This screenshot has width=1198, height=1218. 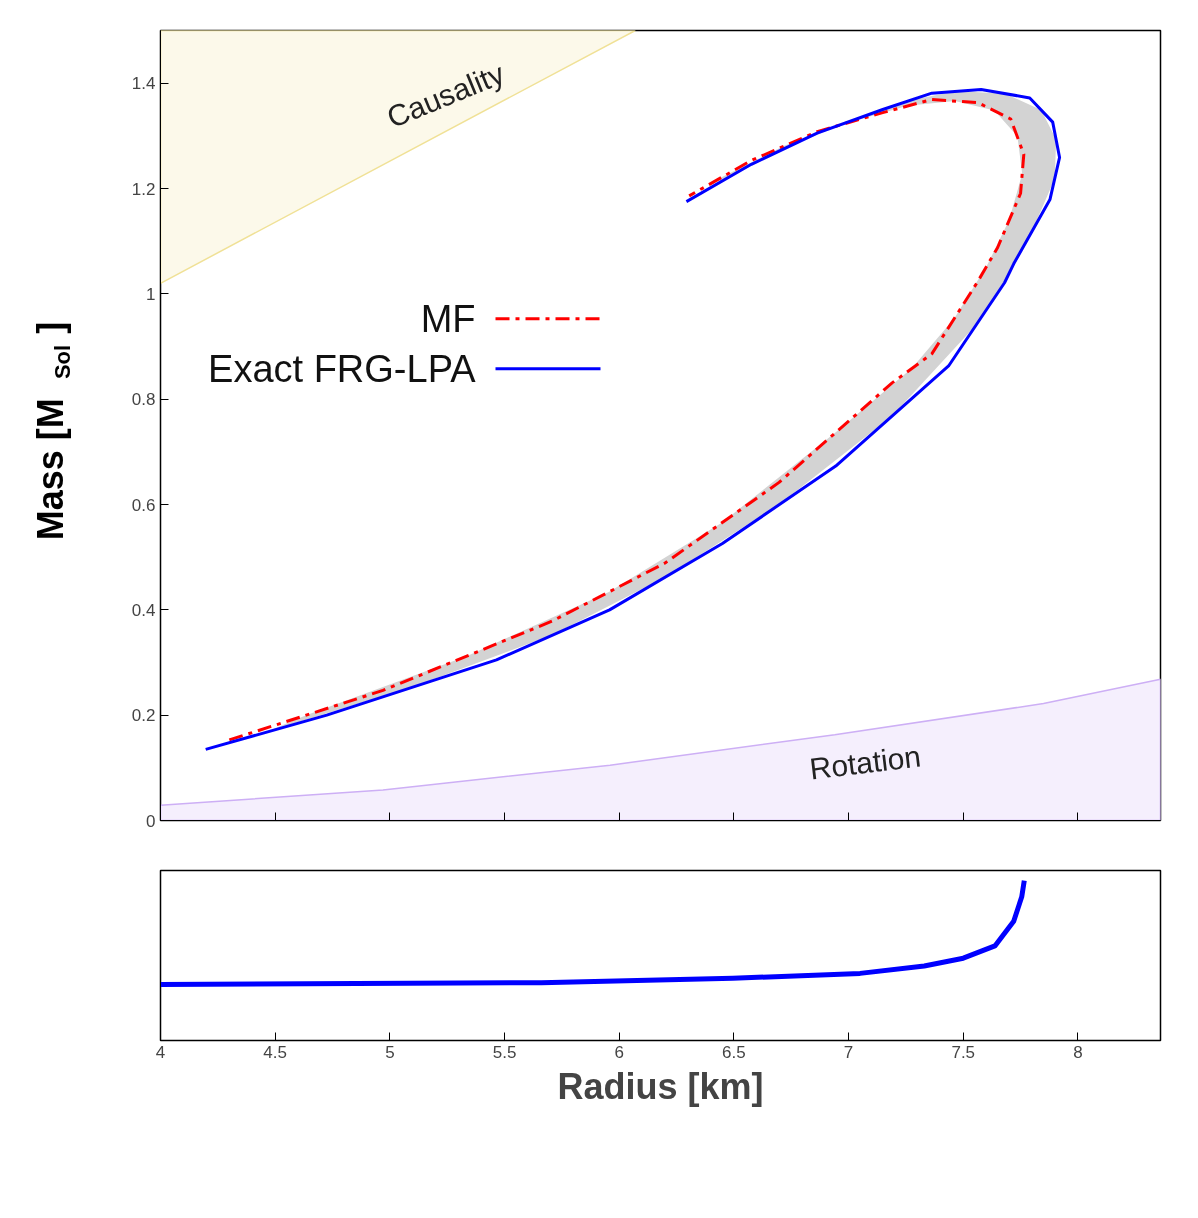 I want to click on x-tick-label: 6.5, so click(x=734, y=1052).